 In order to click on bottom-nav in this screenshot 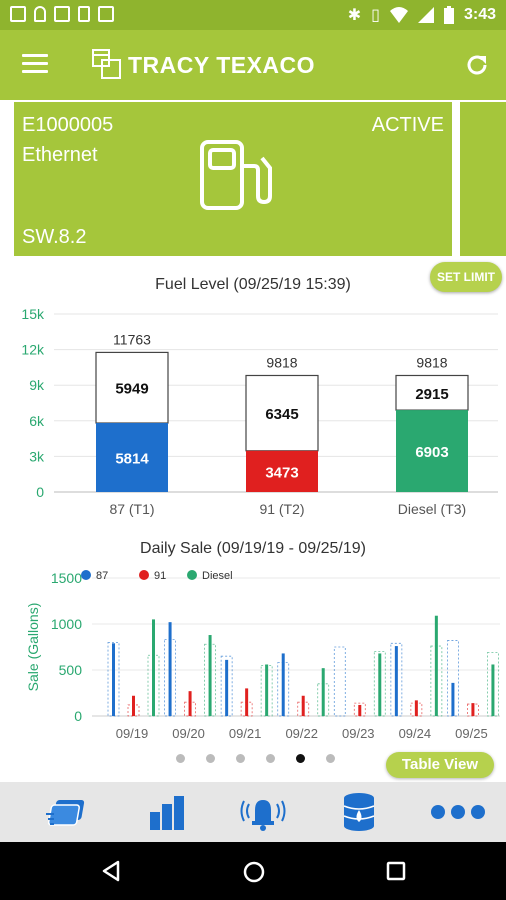, I will do `click(253, 812)`.